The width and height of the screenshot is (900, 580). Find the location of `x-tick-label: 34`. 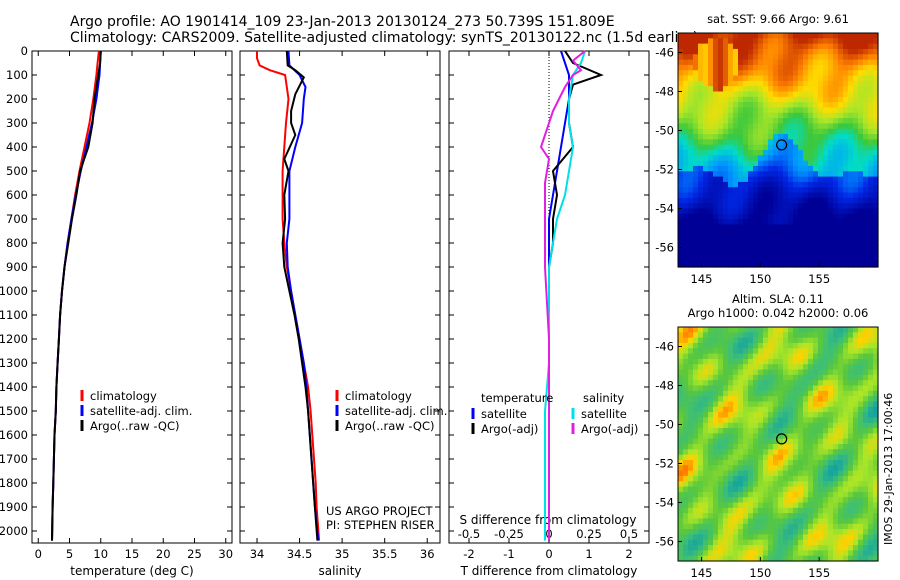

x-tick-label: 34 is located at coordinates (257, 554).